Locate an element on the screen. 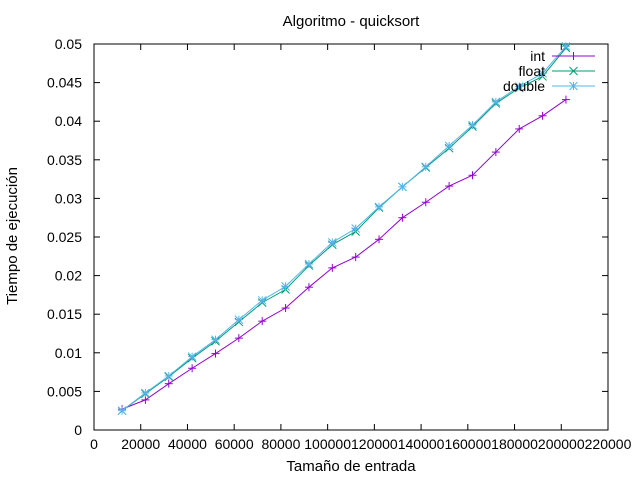  legend-label-float: float is located at coordinates (532, 71).